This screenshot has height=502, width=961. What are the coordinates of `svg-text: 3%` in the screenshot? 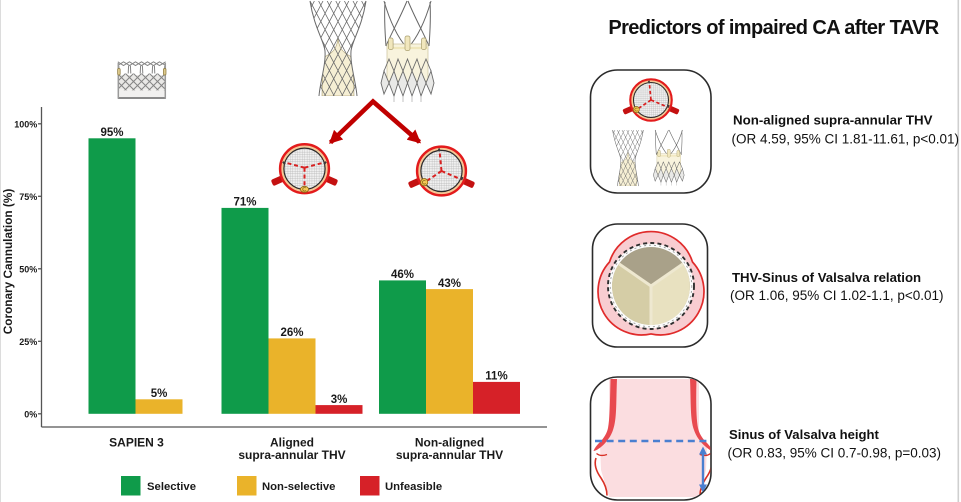 It's located at (339, 400).